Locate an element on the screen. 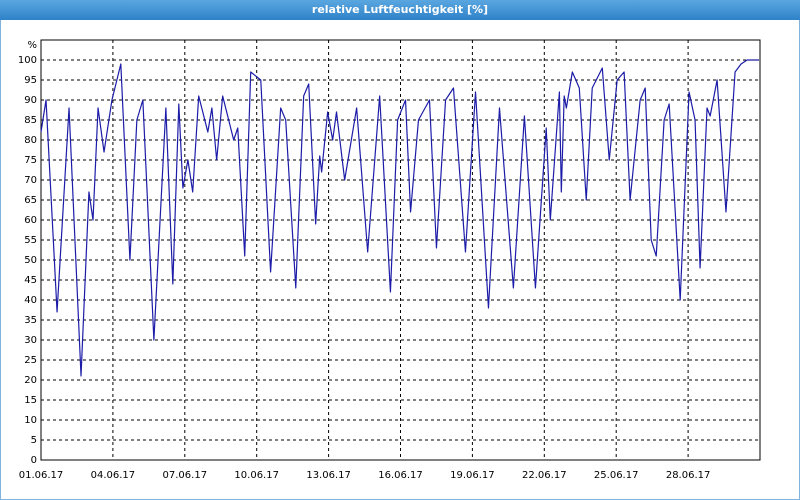  title-bar is located at coordinates (400, 10).